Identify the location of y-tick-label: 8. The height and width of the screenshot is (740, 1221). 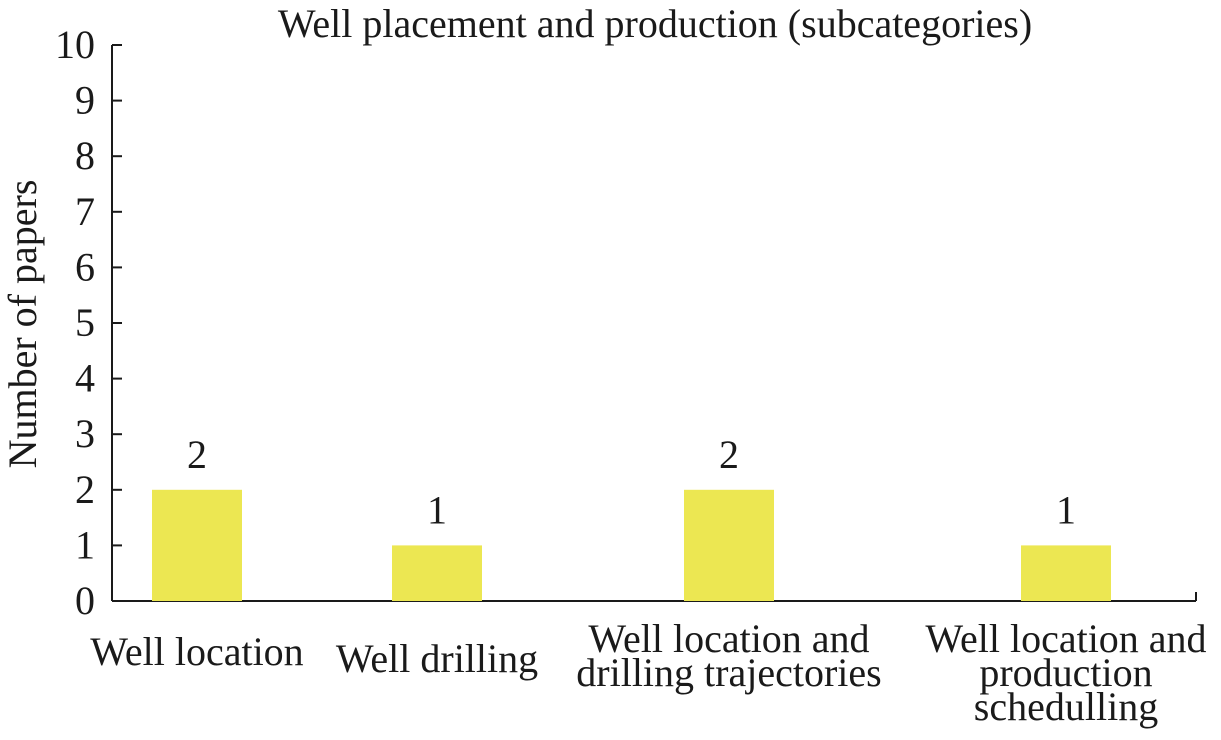
(85, 155).